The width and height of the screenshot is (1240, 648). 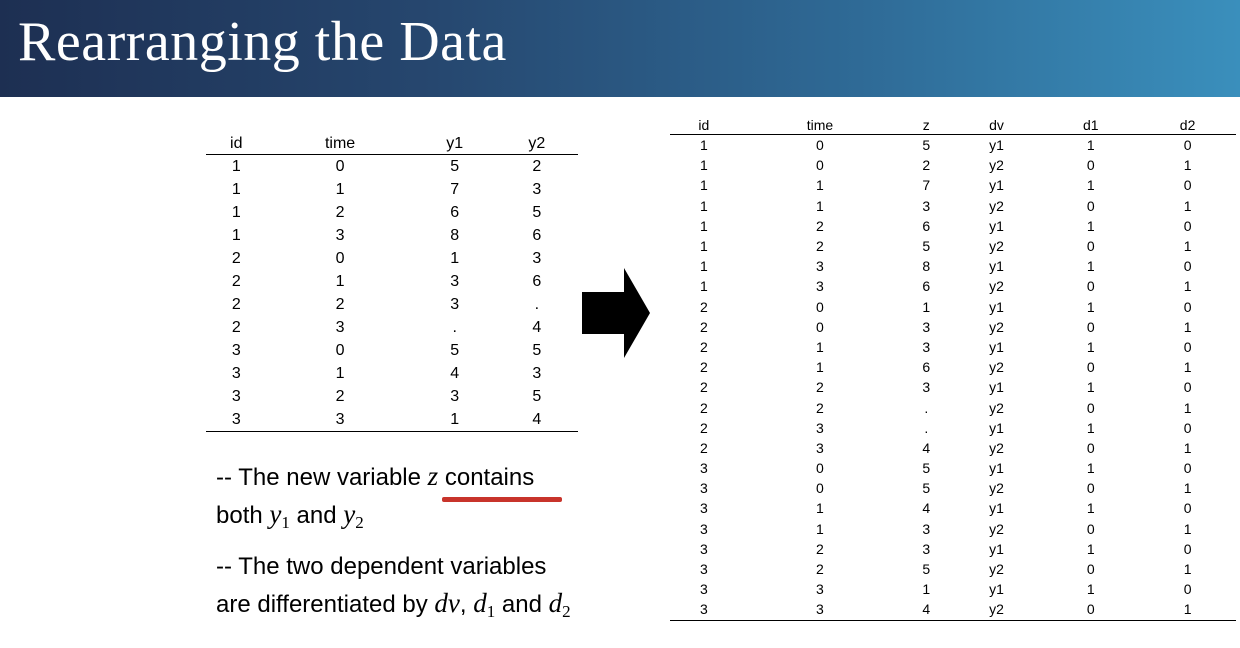 What do you see at coordinates (392, 373) in the screenshot?
I see `table-row: 3 1 4 3` at bounding box center [392, 373].